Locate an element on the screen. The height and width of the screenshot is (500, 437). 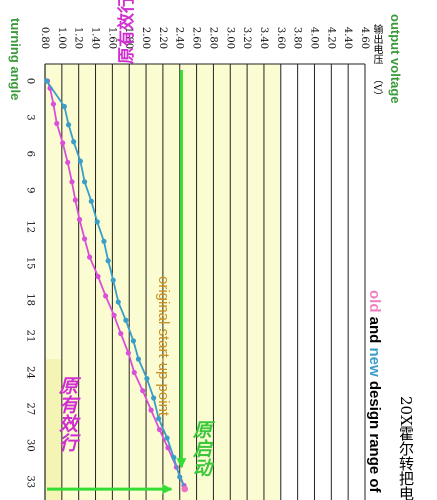
voltage-tick-label: 4.00 is located at coordinates (313, 38).